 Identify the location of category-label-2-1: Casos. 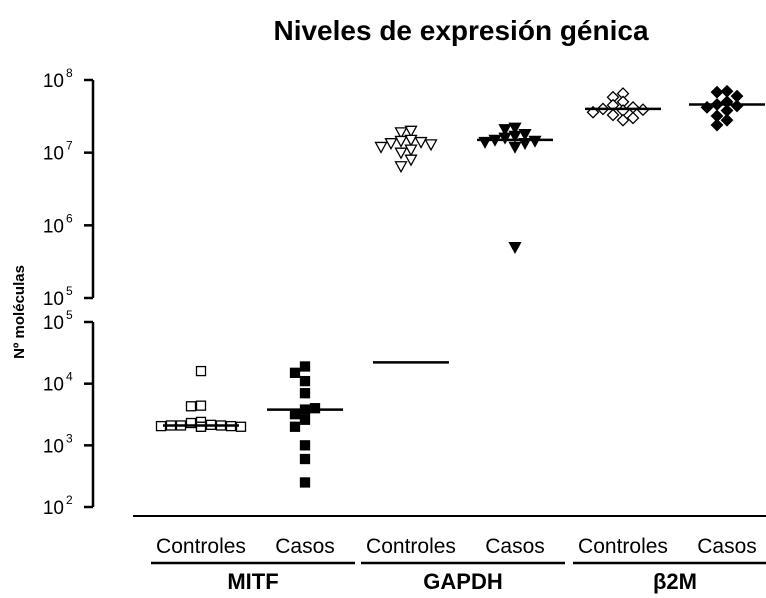
(727, 546).